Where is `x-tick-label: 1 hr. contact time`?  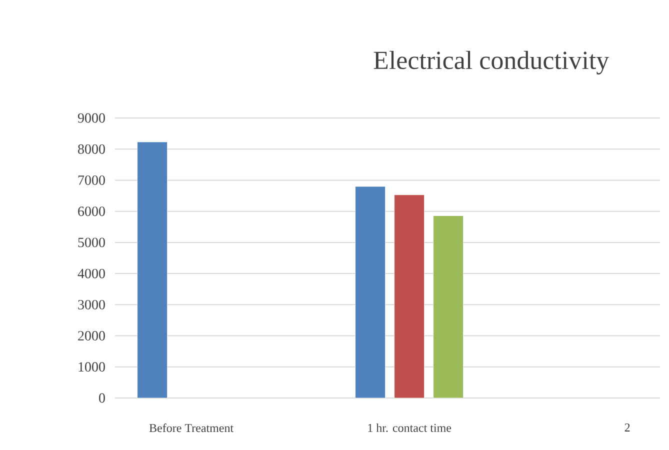 x-tick-label: 1 hr. contact time is located at coordinates (410, 428).